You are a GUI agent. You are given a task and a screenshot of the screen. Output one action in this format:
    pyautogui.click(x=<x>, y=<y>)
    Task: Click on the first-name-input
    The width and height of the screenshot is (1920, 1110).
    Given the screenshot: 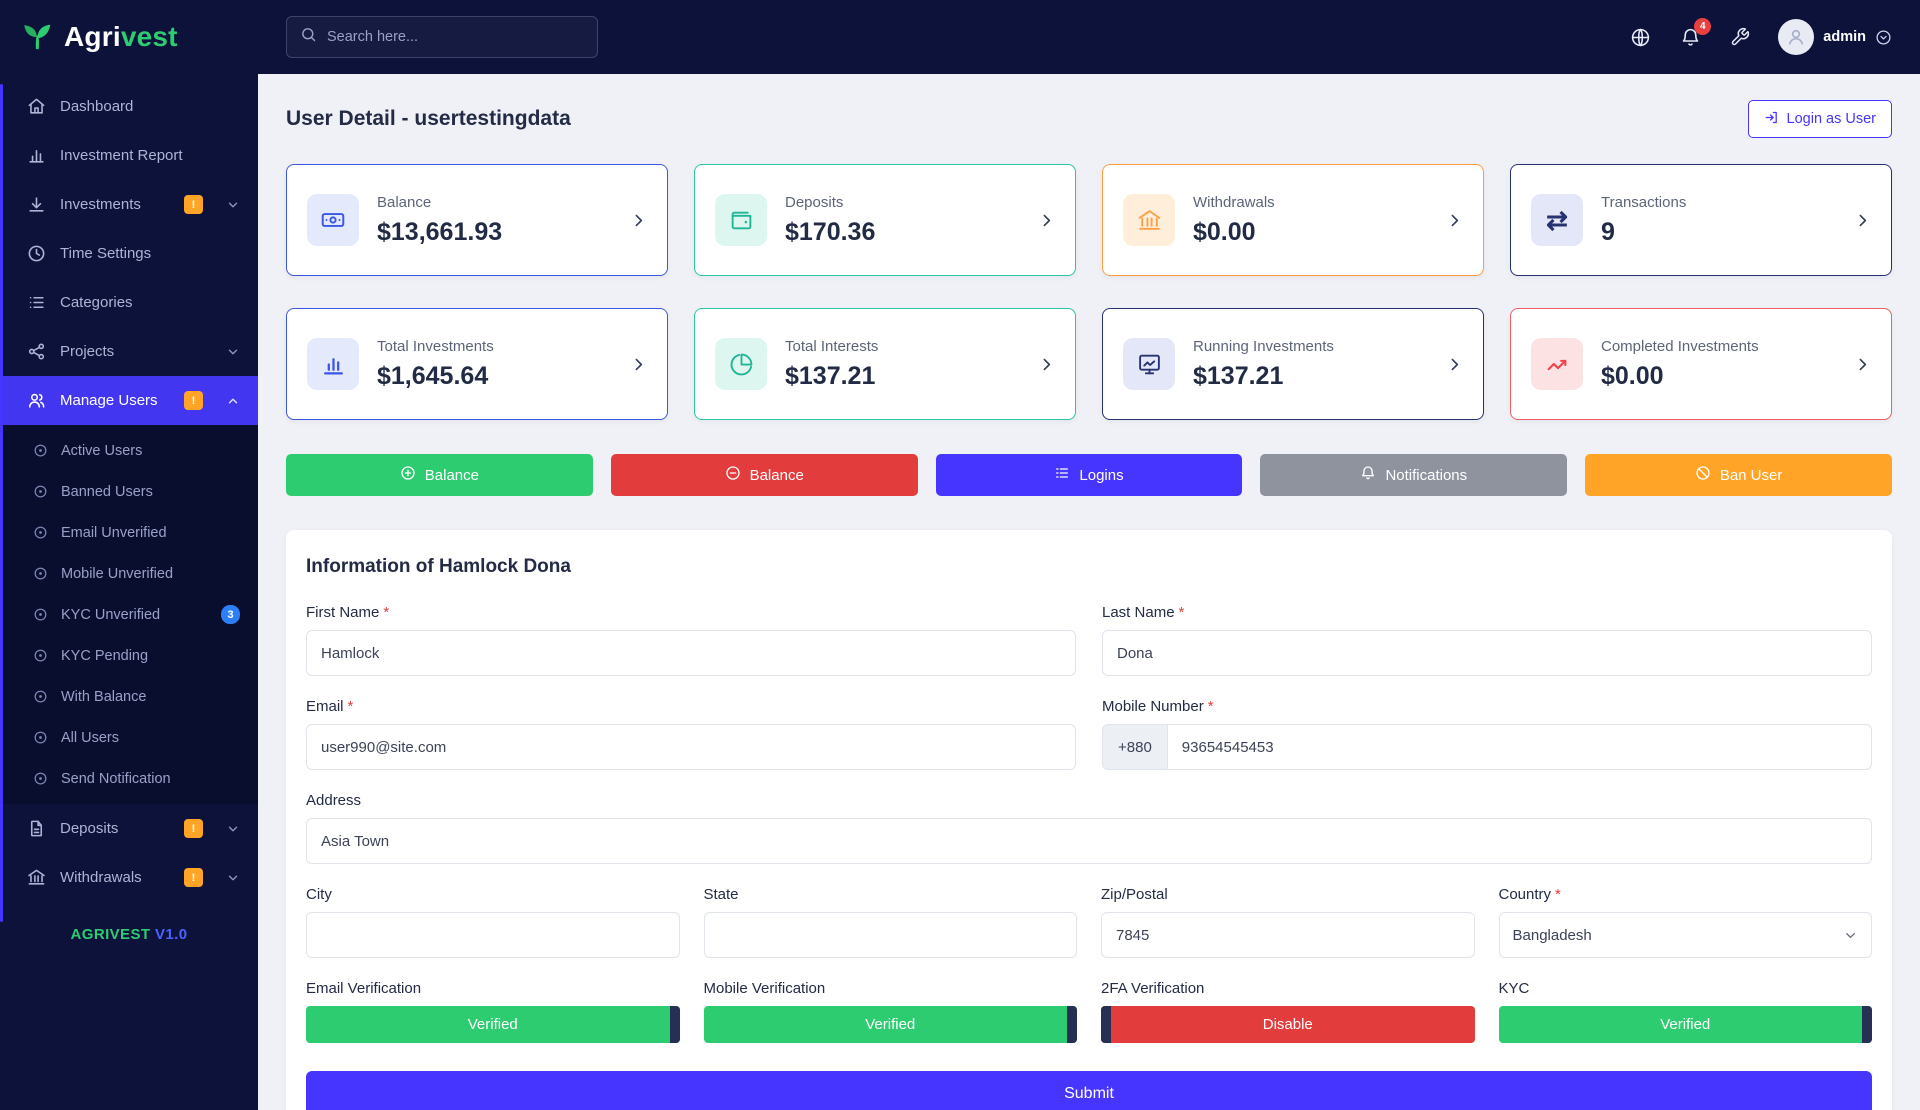 What is the action you would take?
    pyautogui.click(x=691, y=653)
    